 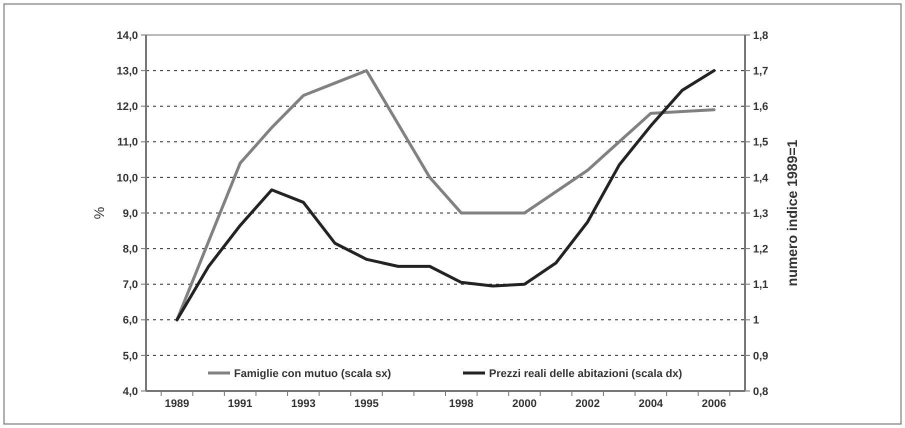 I want to click on x-tick-label: 2002, so click(x=587, y=404).